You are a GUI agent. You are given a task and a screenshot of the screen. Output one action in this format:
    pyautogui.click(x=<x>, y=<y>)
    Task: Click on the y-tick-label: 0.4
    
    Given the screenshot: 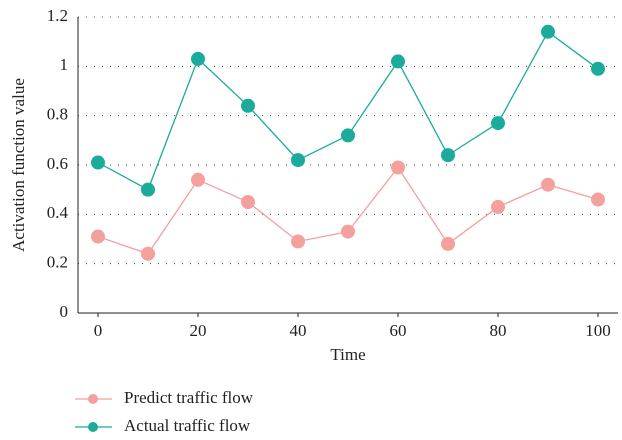 What is the action you would take?
    pyautogui.click(x=58, y=212)
    